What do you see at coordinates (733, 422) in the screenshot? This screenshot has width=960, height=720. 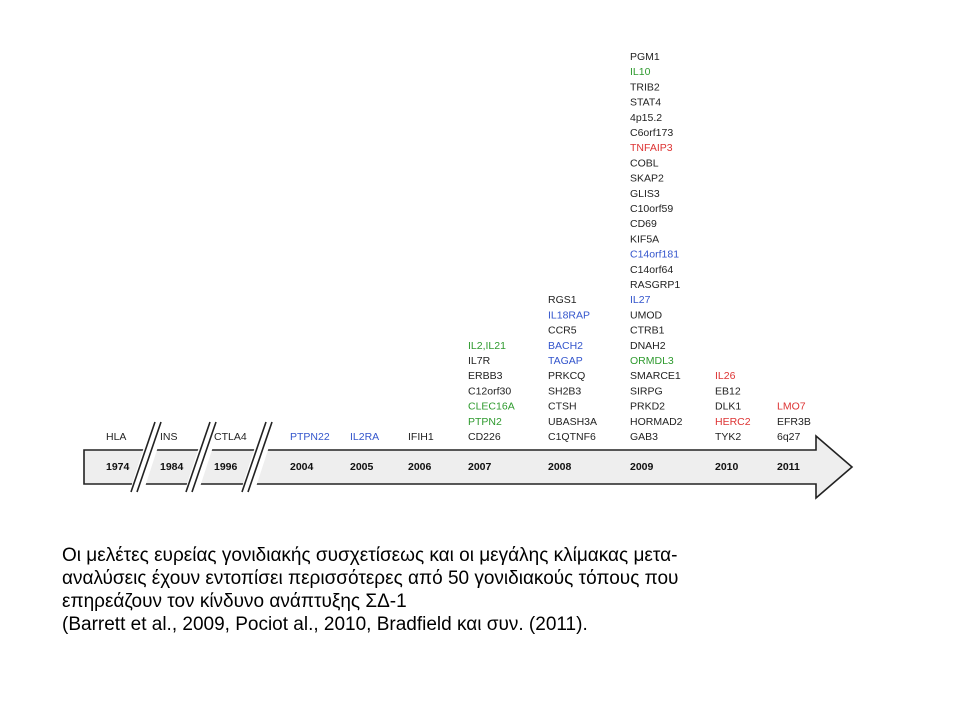 I see `gene-label: HERC2` at bounding box center [733, 422].